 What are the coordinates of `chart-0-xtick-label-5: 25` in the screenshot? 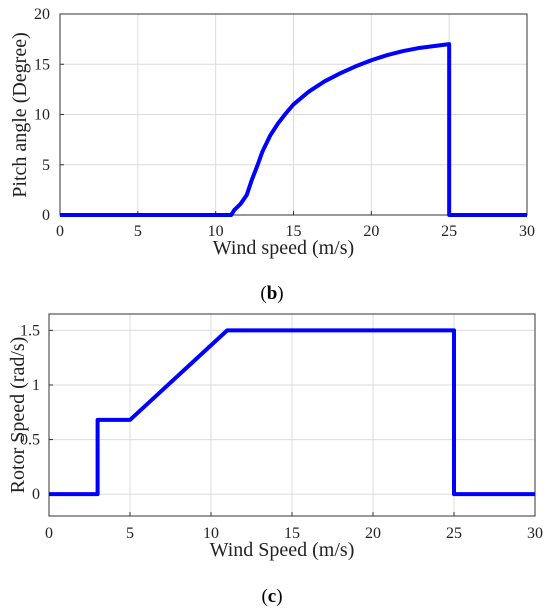 It's located at (449, 231).